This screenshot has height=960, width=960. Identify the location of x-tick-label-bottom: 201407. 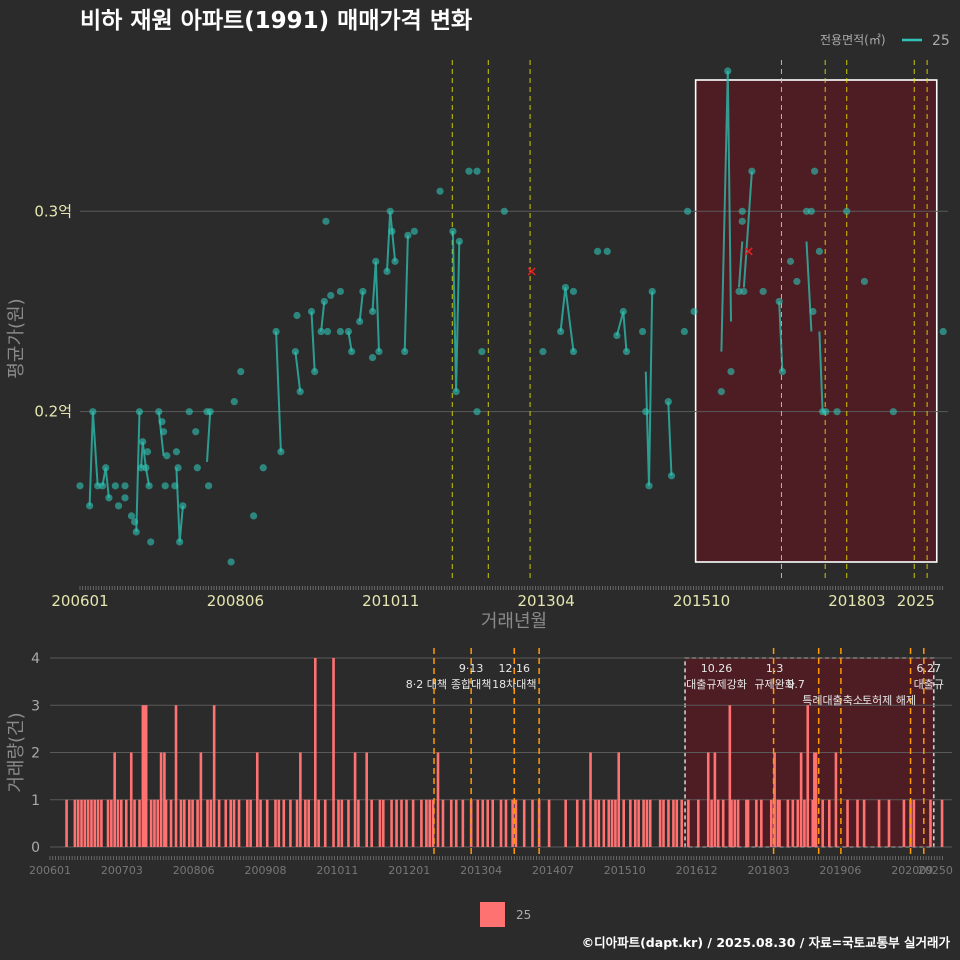
(553, 870).